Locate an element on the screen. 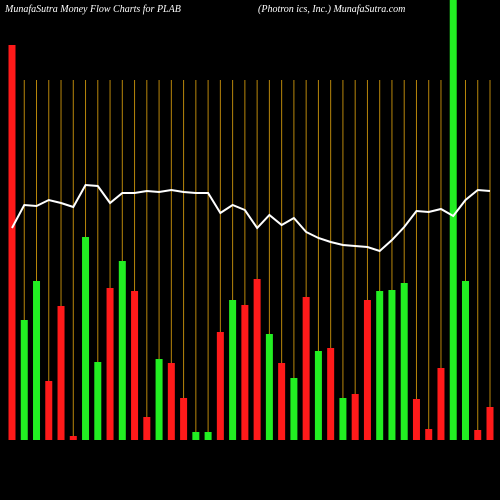  chart-title: MunafaSutra Money Flow Charts for PLAB is located at coordinates (92, 9).